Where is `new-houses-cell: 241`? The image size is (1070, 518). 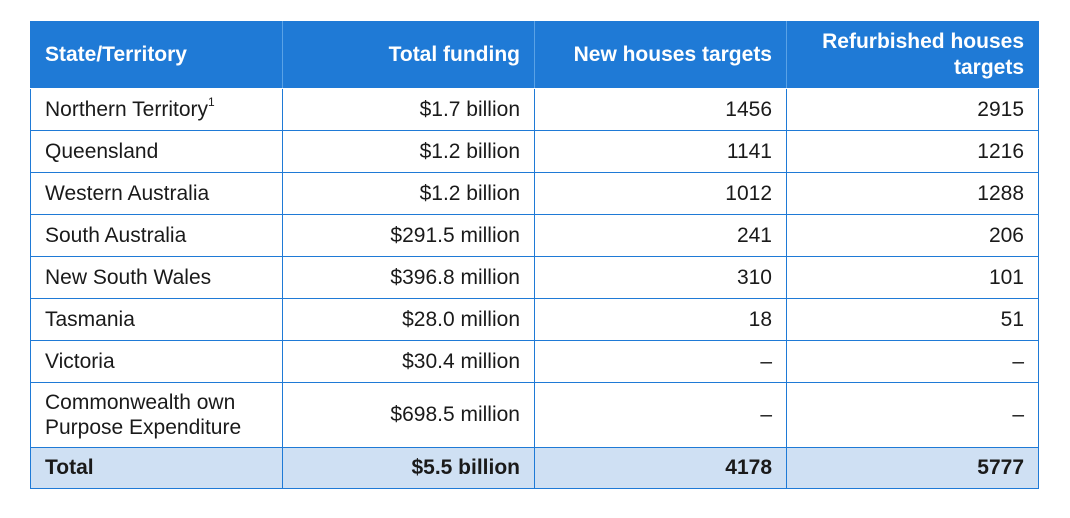 new-houses-cell: 241 is located at coordinates (660, 235).